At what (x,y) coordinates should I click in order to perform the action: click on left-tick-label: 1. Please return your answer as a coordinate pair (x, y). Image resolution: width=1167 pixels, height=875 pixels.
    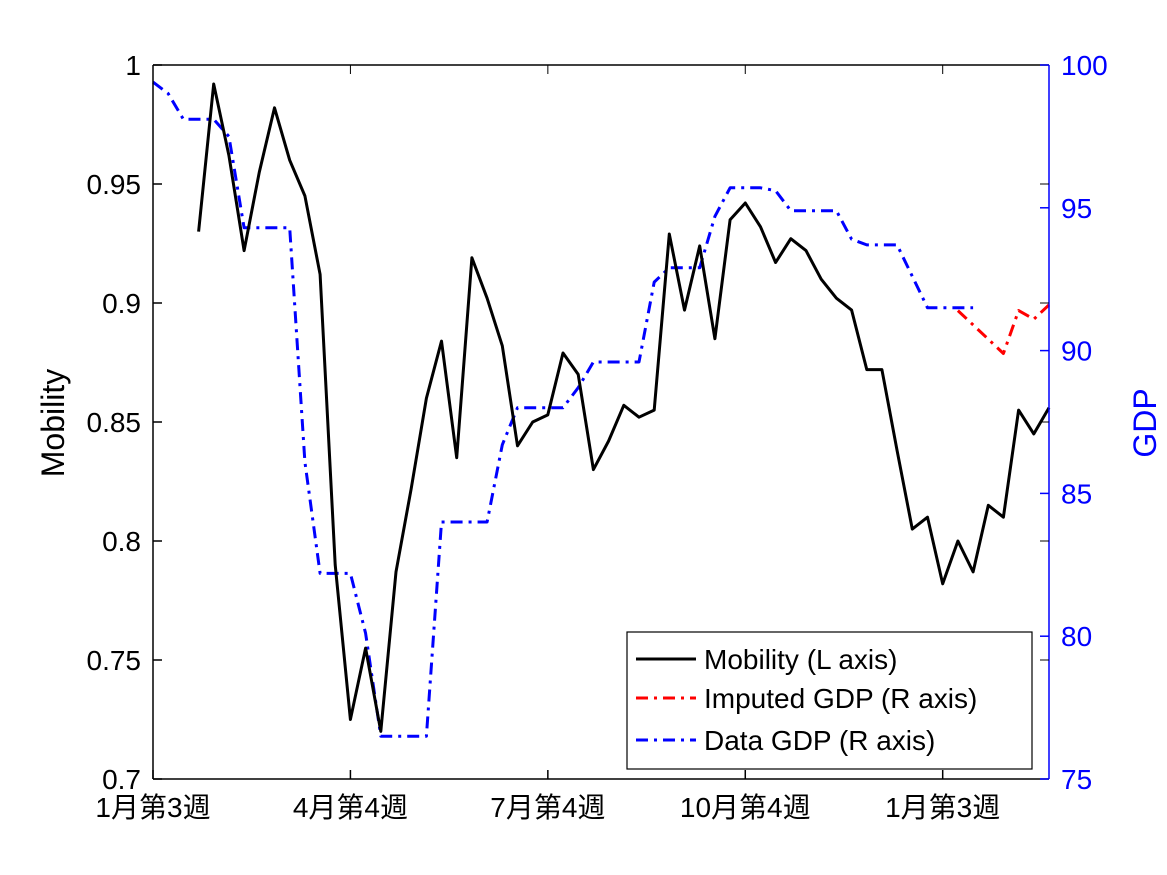
    Looking at the image, I should click on (133, 65).